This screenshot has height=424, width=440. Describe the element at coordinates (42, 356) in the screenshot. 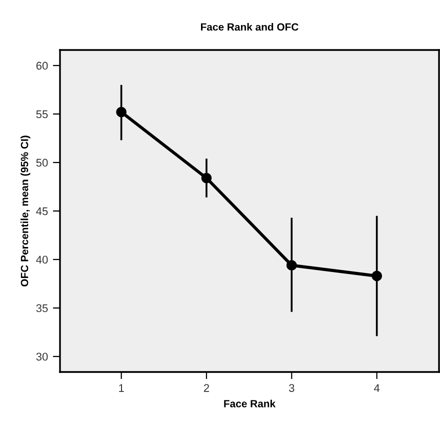

I see `y-tick-label: 30` at that location.